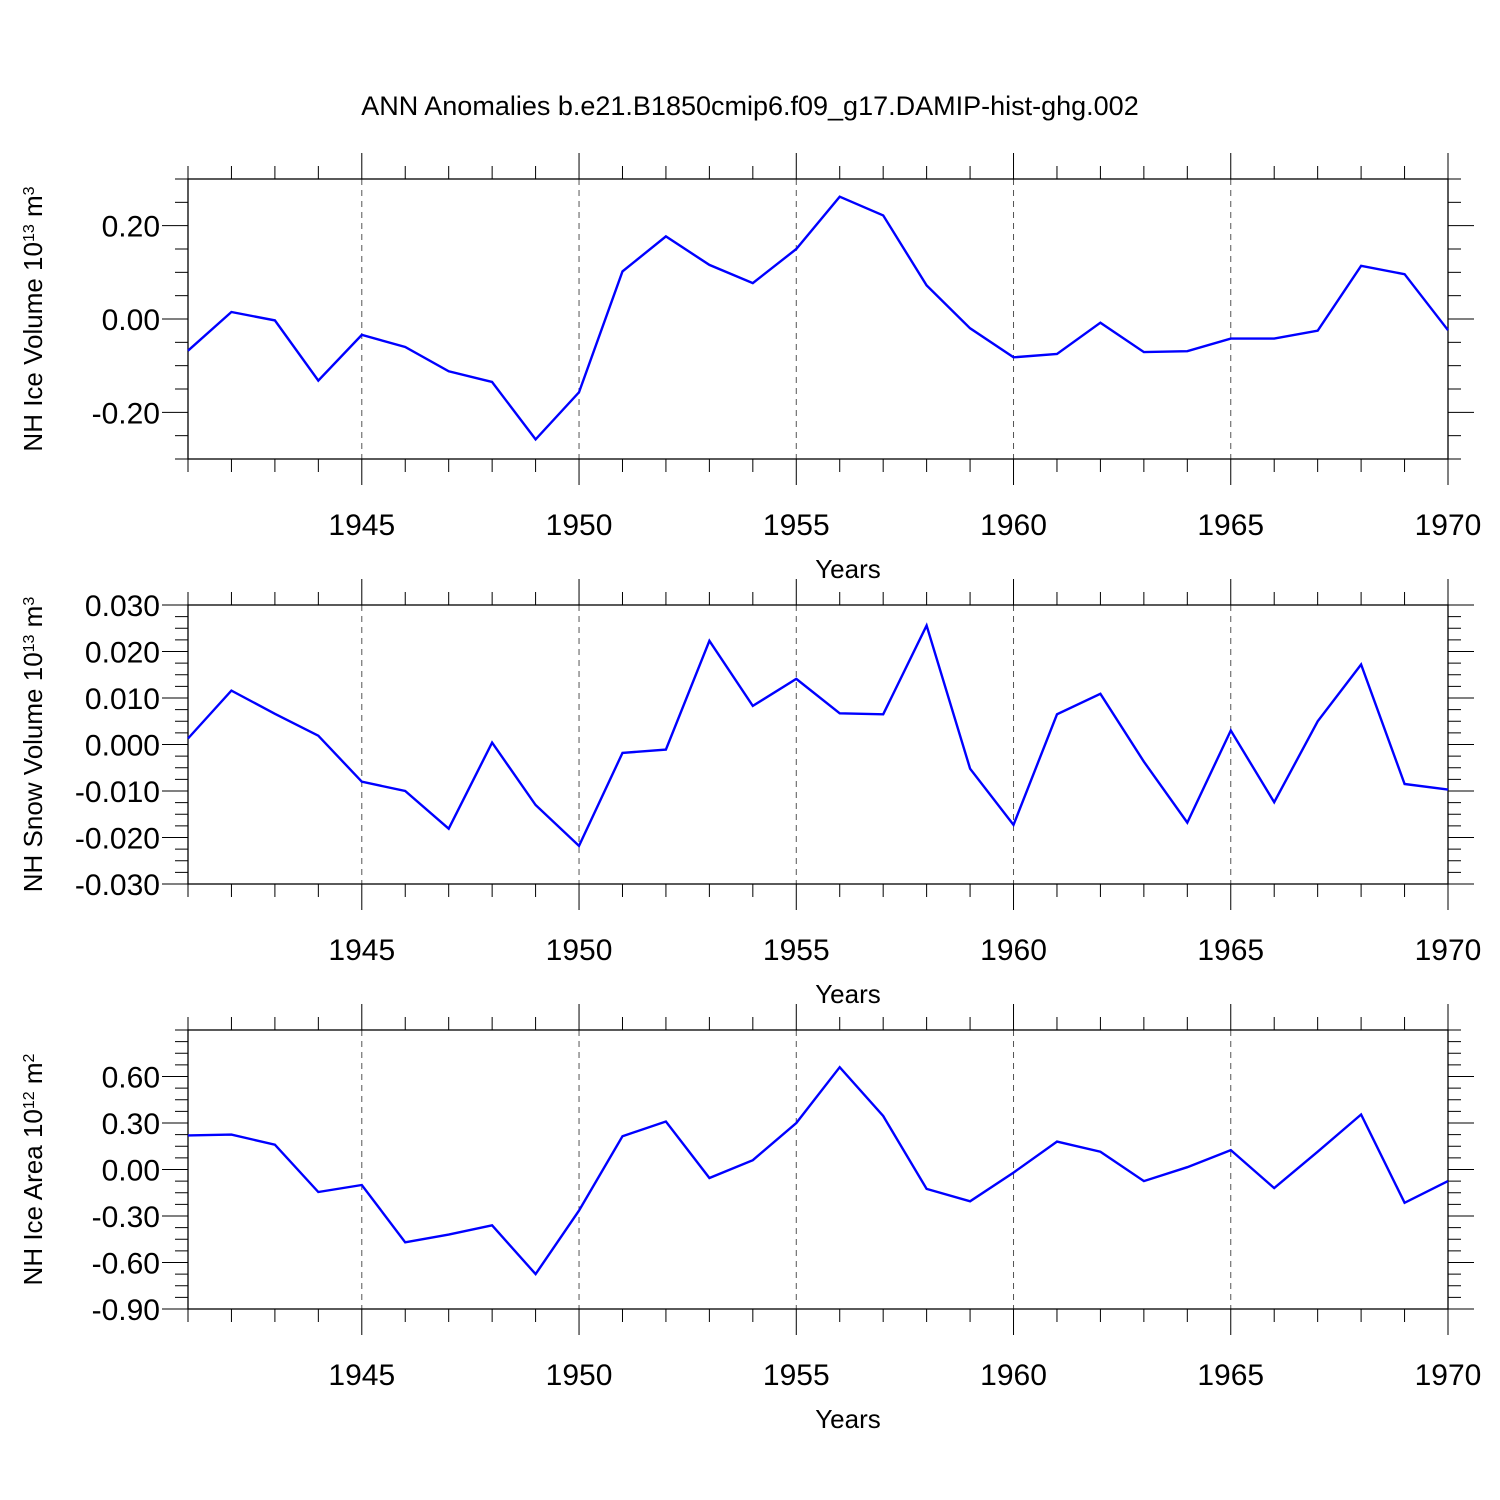 The image size is (1500, 1500). What do you see at coordinates (122, 653) in the screenshot?
I see `y-tick-label: 0.020` at bounding box center [122, 653].